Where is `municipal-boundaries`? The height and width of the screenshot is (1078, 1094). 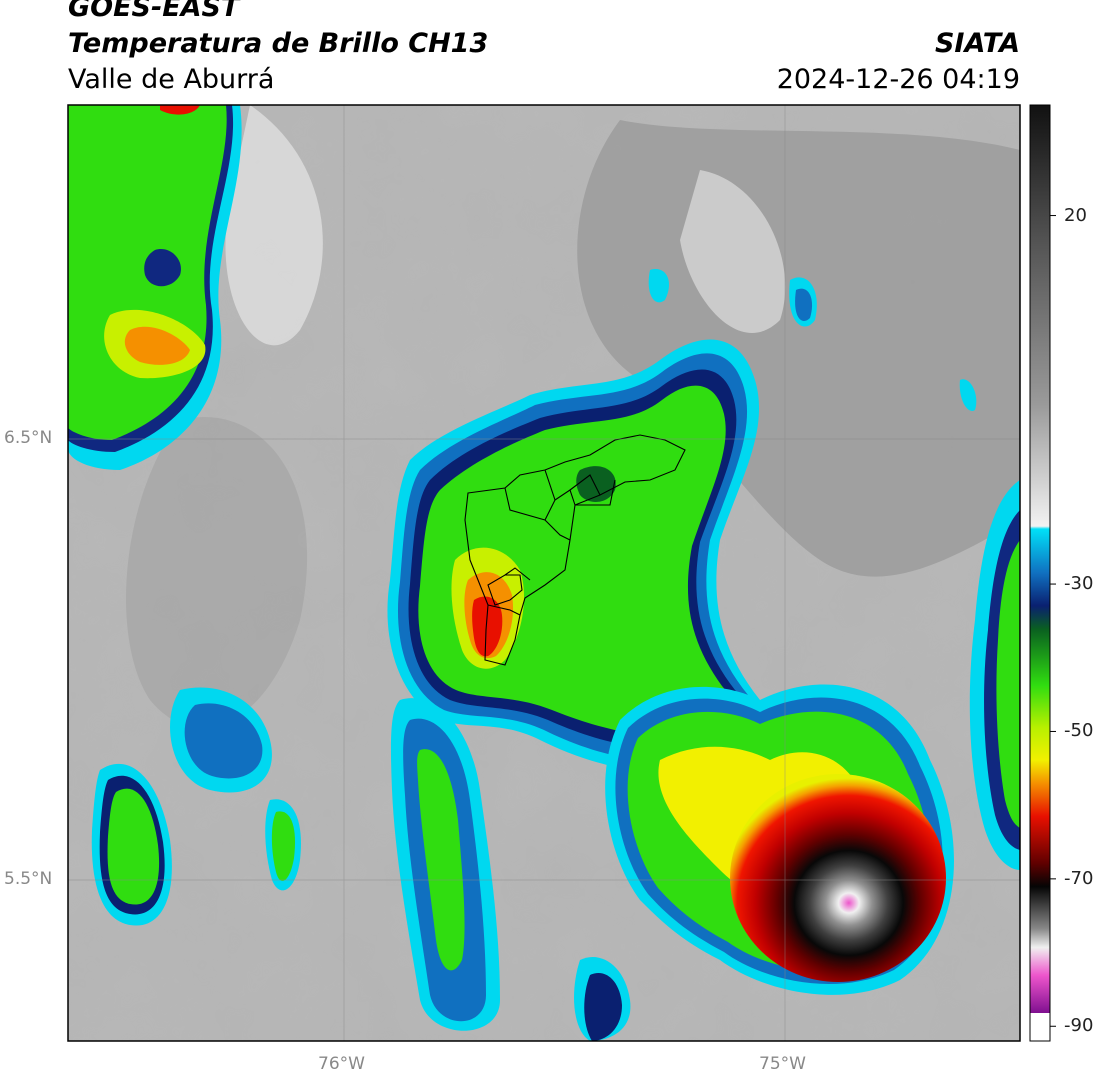 municipal-boundaries is located at coordinates (575, 550).